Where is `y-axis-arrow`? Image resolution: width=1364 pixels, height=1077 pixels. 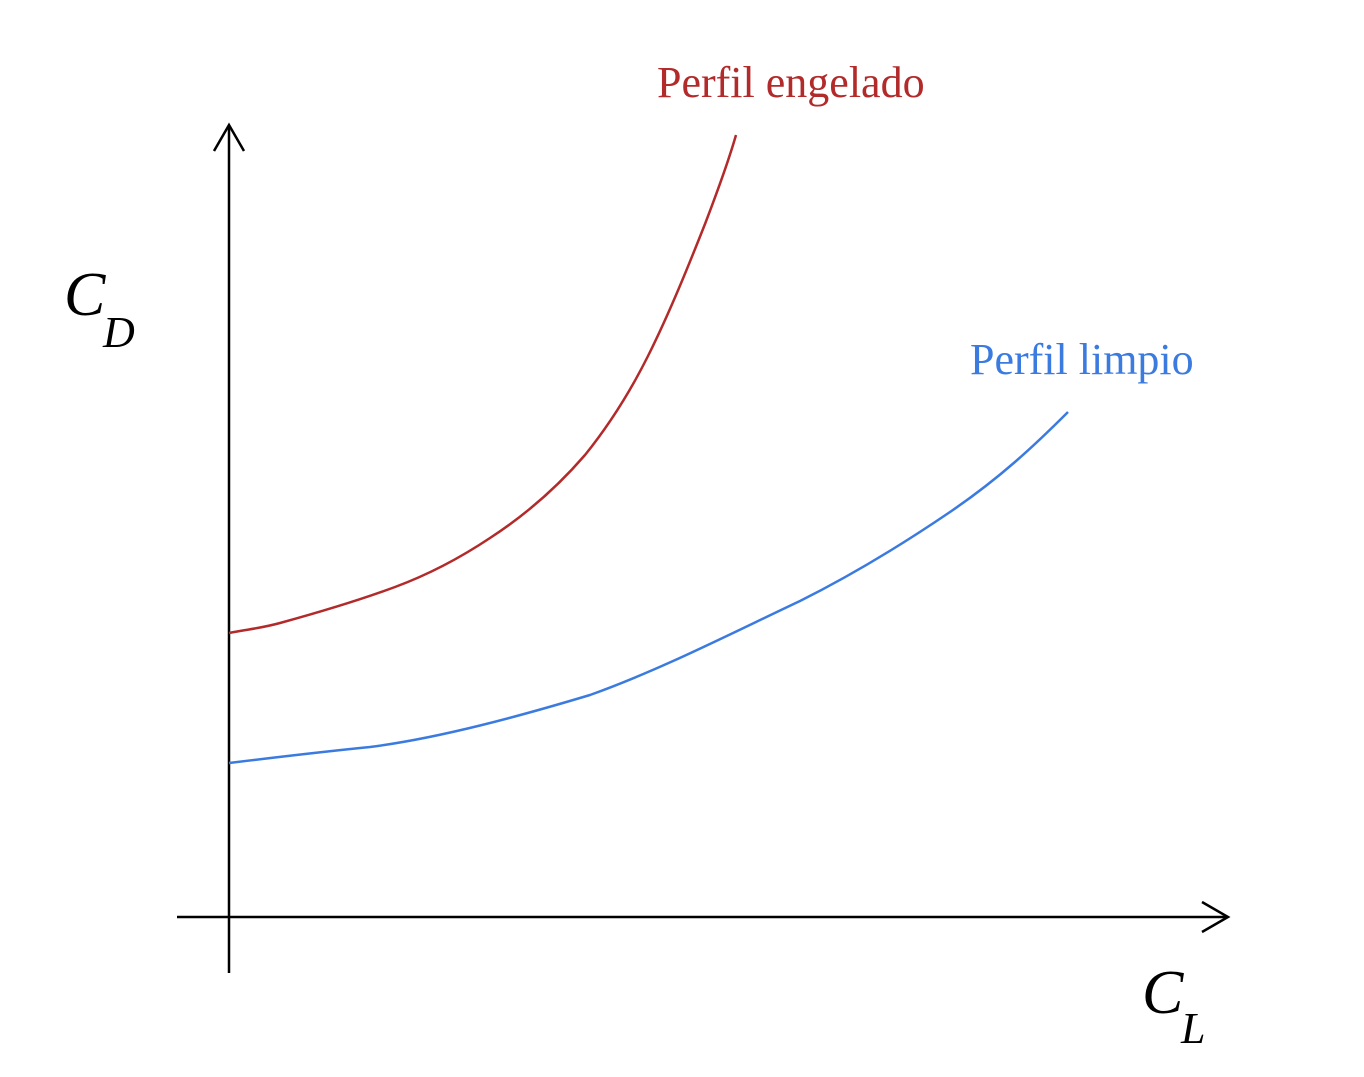
y-axis-arrow is located at coordinates (229, 137).